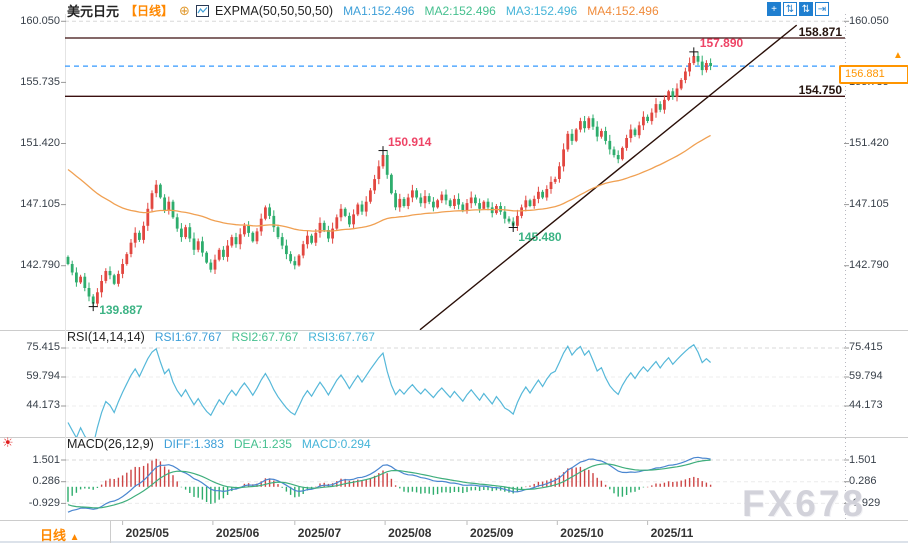 Image resolution: width=908 pixels, height=543 pixels. What do you see at coordinates (806, 9) in the screenshot?
I see `manual-scale-icon: ⇅` at bounding box center [806, 9].